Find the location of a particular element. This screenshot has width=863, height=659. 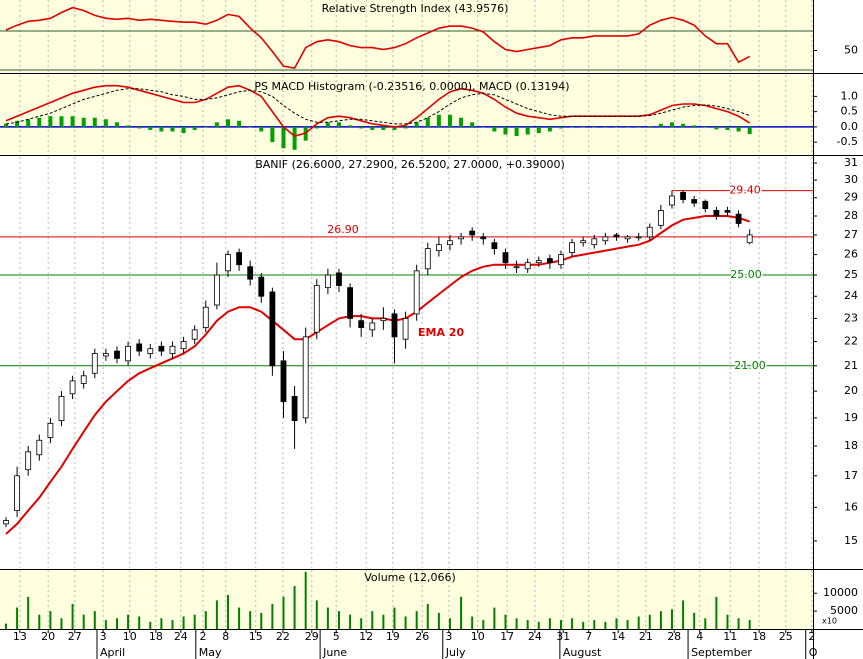

x-tick-label: 31 is located at coordinates (563, 636).